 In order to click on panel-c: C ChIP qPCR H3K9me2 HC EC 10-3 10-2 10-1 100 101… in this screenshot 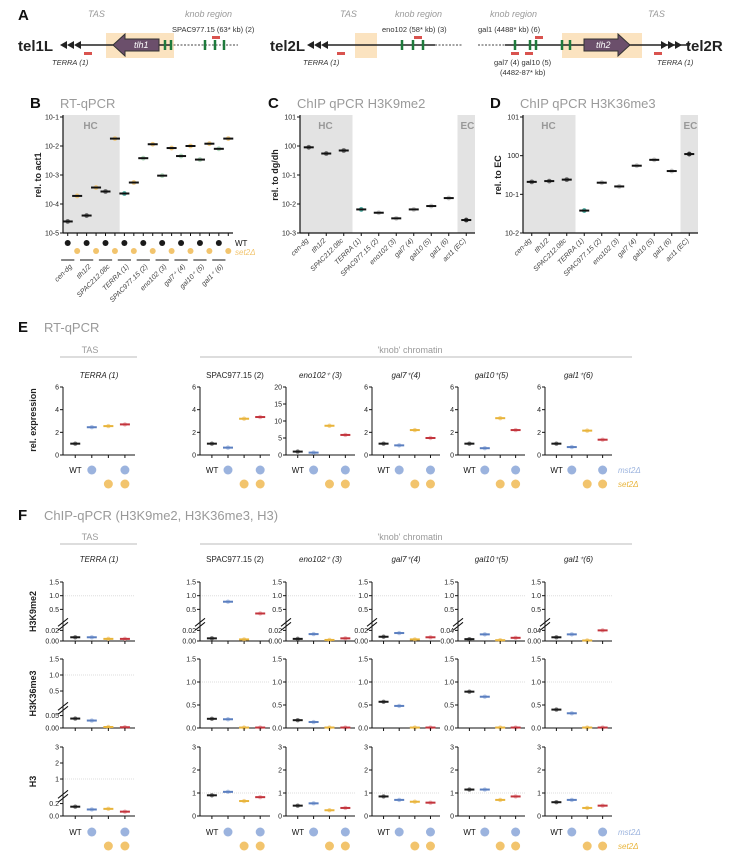, I will do `click(371, 186)`.